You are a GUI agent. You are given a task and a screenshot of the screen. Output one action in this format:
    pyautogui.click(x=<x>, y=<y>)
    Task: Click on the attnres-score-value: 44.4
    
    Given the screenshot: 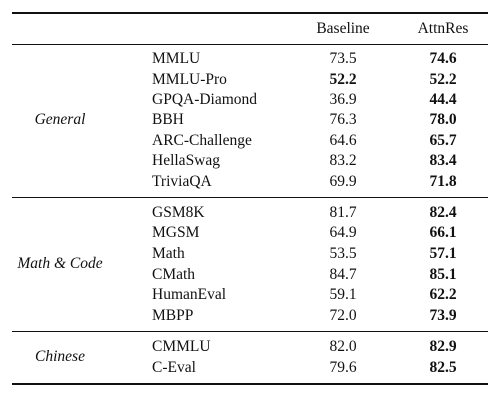 What is the action you would take?
    pyautogui.click(x=443, y=99)
    